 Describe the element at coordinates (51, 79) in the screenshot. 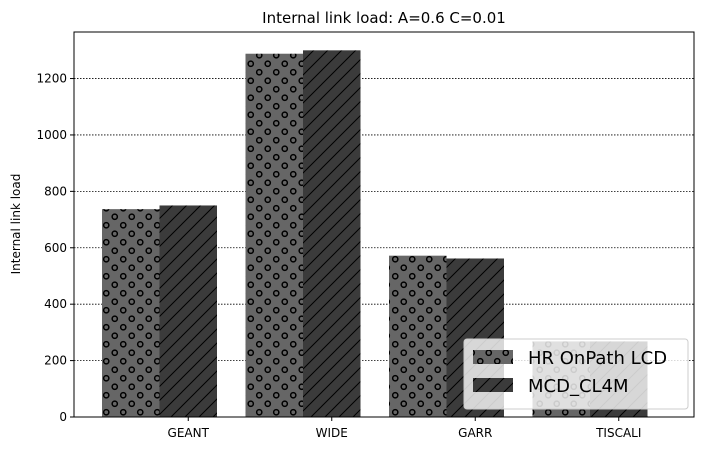

I see `y-tick-label: 1200` at that location.